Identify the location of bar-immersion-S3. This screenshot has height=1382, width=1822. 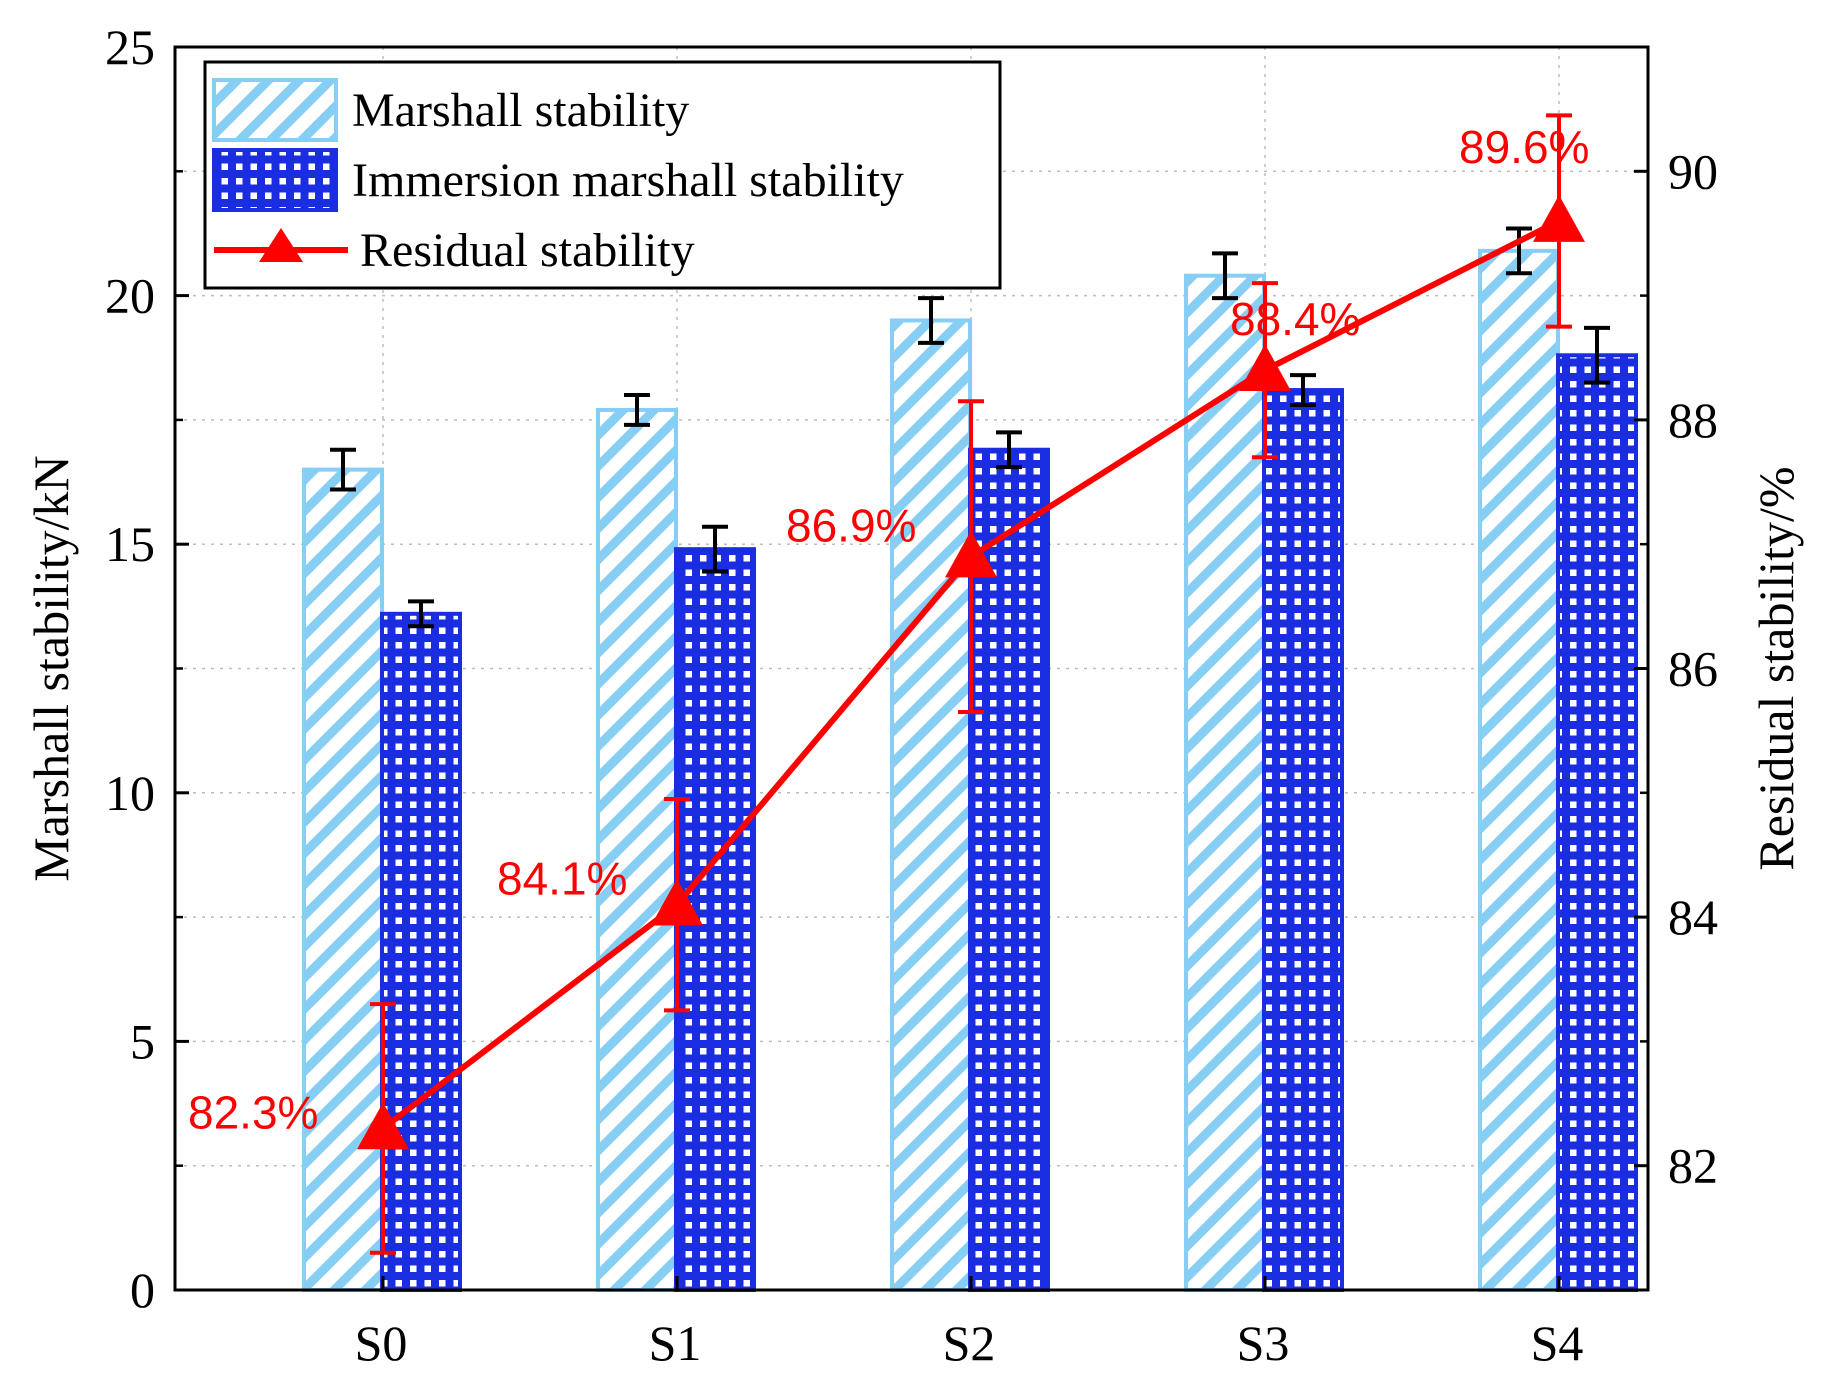
(1303, 840).